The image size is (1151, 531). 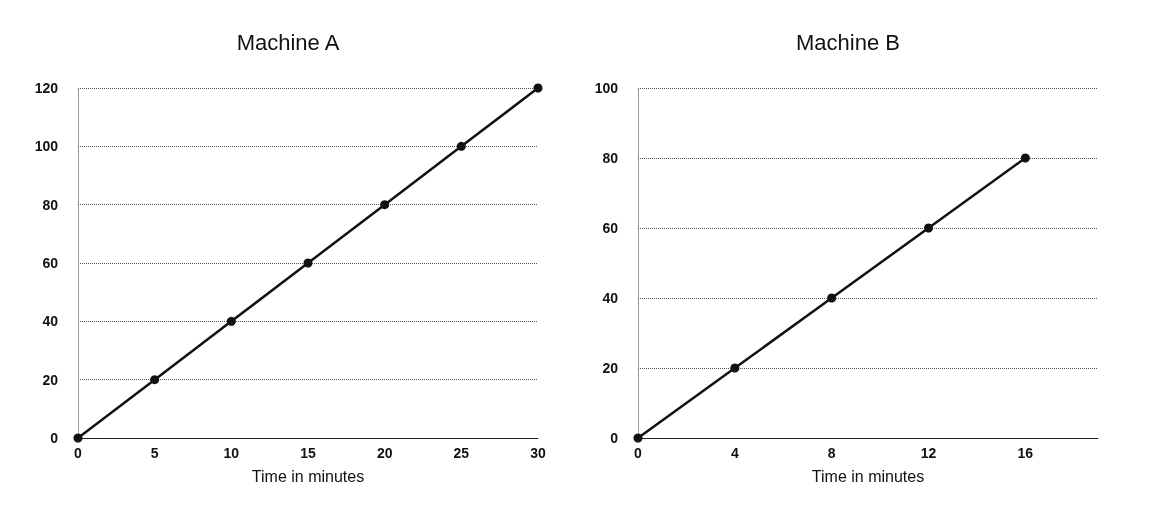 What do you see at coordinates (848, 42) in the screenshot?
I see `chart-title: Machine B` at bounding box center [848, 42].